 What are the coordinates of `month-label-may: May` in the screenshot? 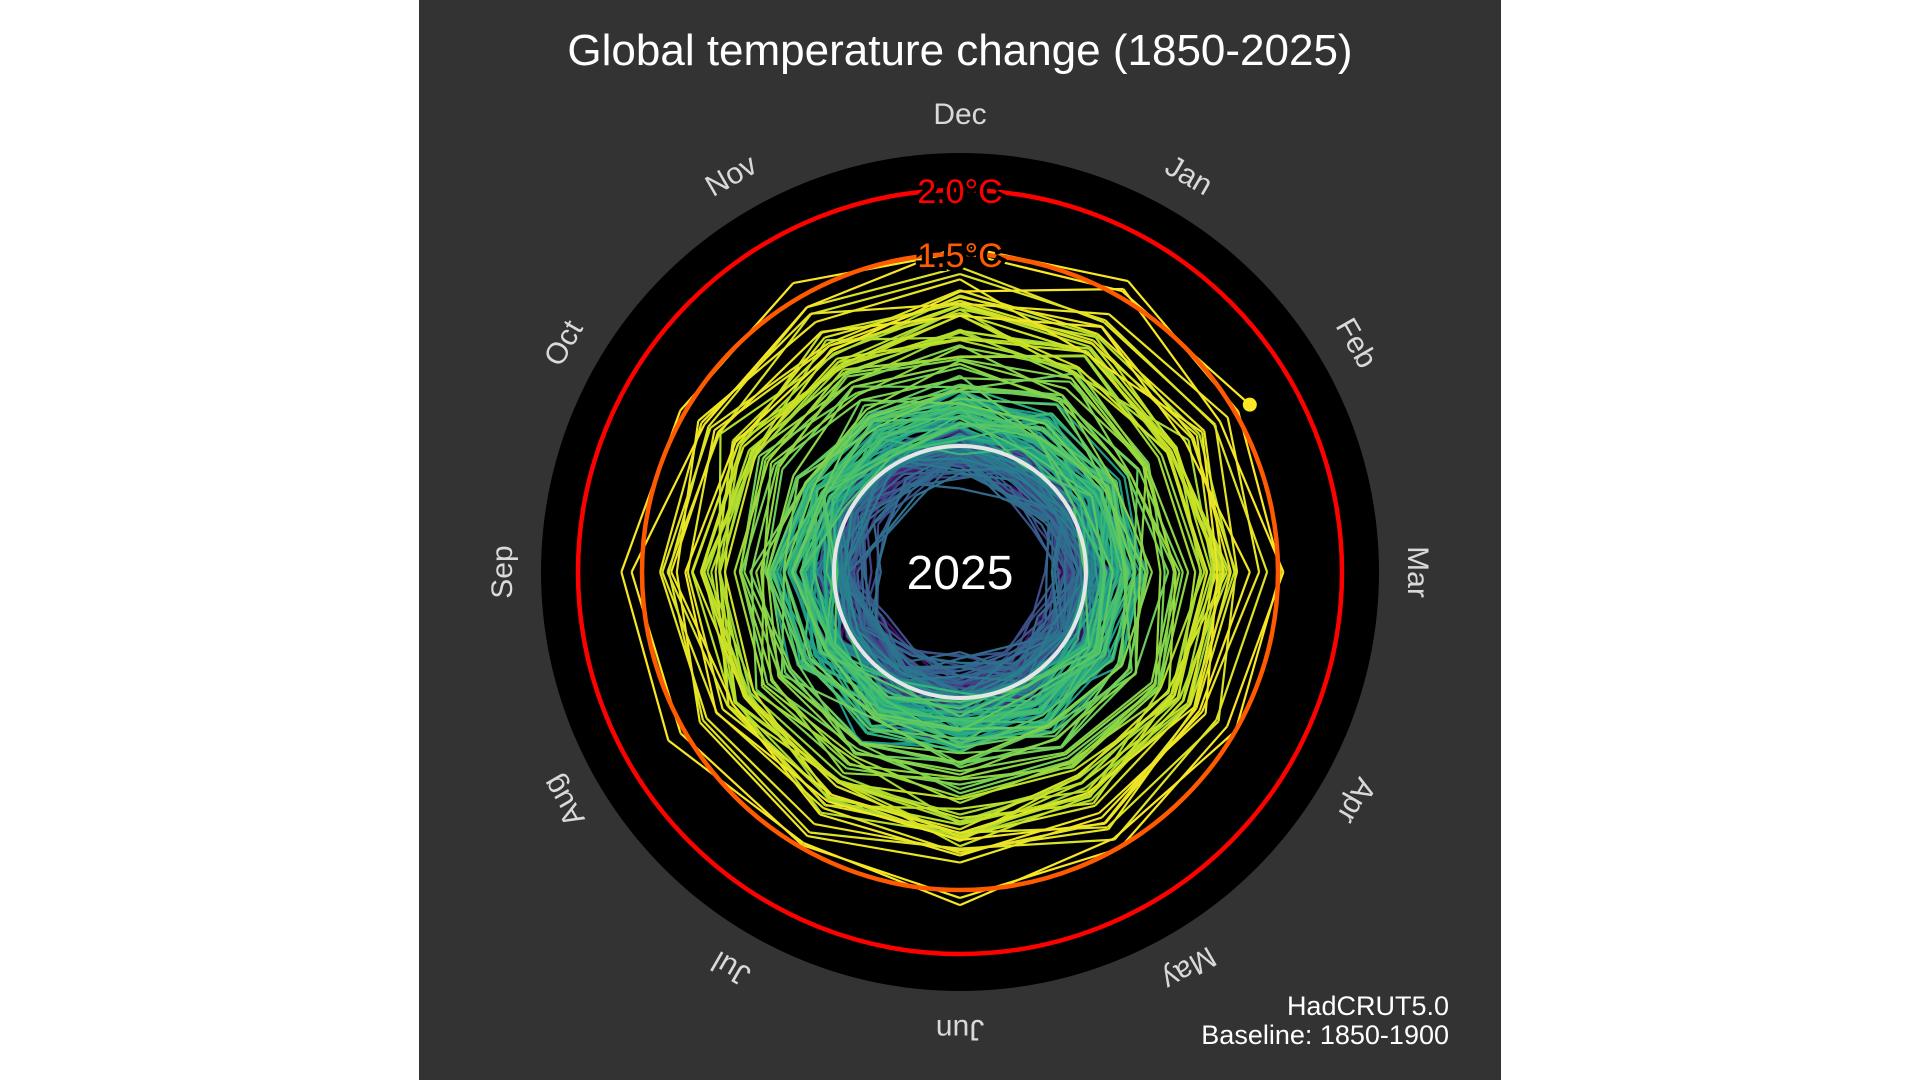 It's located at (1189, 968).